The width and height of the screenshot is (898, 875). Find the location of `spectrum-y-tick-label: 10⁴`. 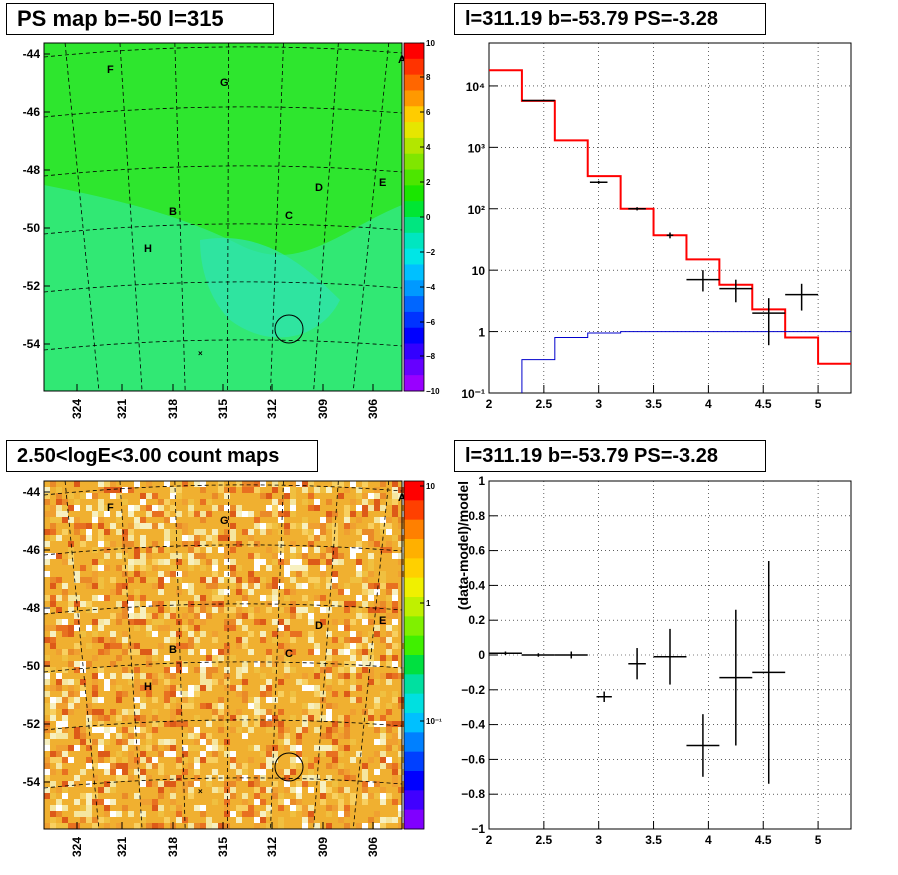

spectrum-y-tick-label: 10⁴ is located at coordinates (475, 87).